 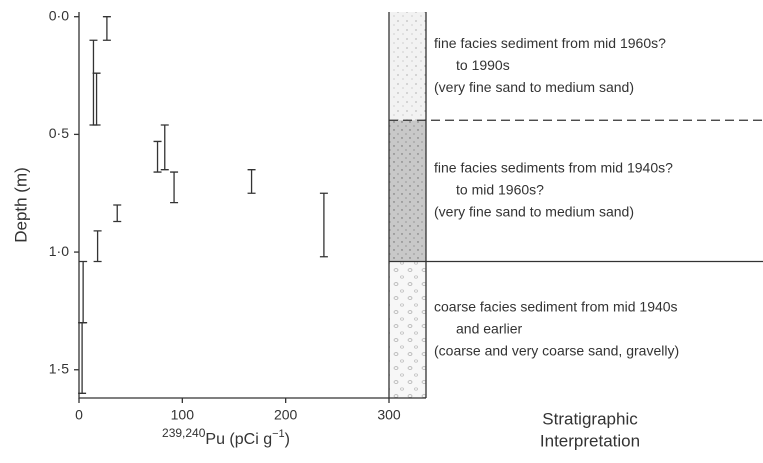 I want to click on x-label-isotope: 239,240, so click(x=184, y=433).